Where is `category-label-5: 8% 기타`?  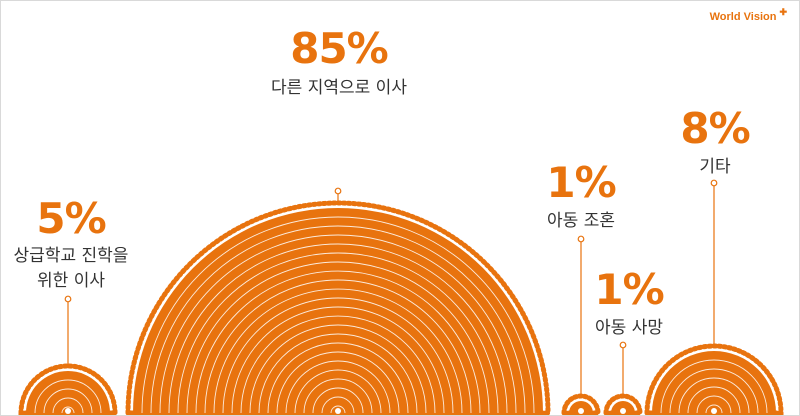 category-label-5: 8% 기타 is located at coordinates (715, 144).